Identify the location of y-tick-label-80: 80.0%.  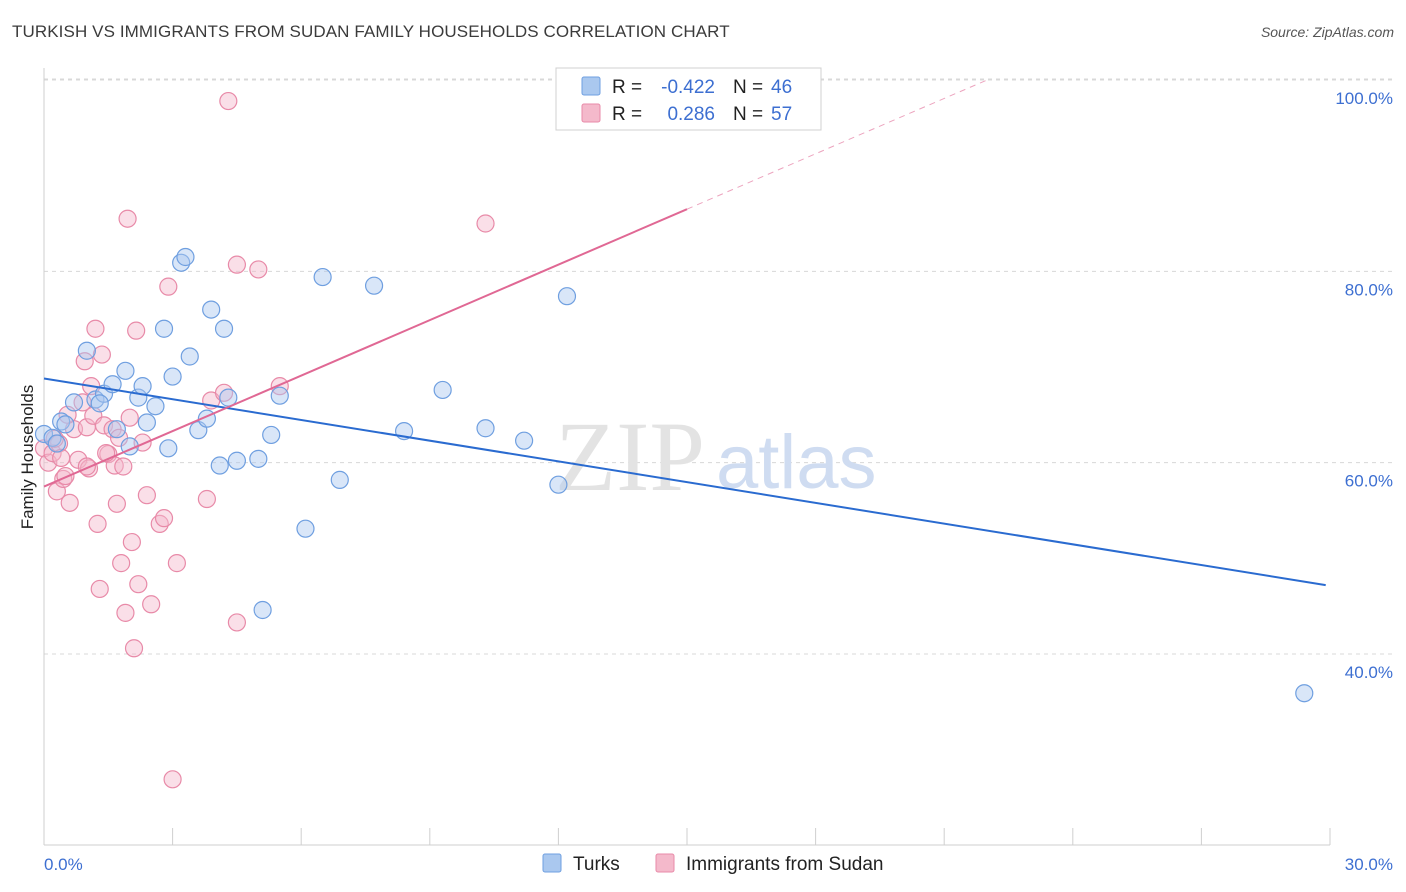
(1369, 289).